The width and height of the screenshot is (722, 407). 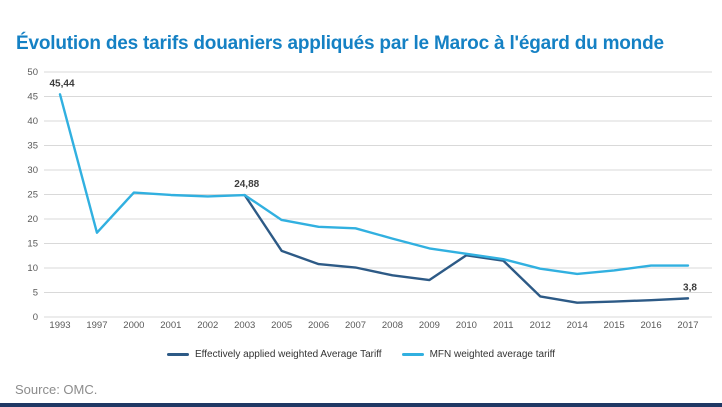 What do you see at coordinates (355, 325) in the screenshot?
I see `x-tick-label: 2007` at bounding box center [355, 325].